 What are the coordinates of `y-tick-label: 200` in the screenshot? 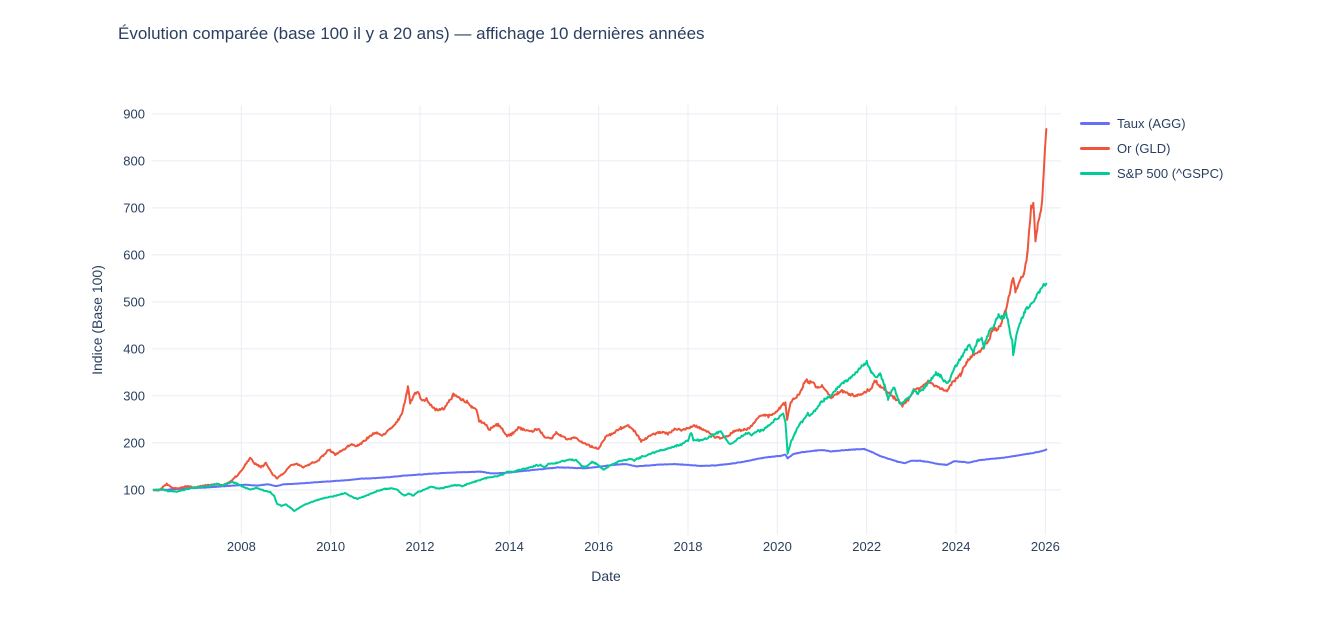 It's located at (134, 442).